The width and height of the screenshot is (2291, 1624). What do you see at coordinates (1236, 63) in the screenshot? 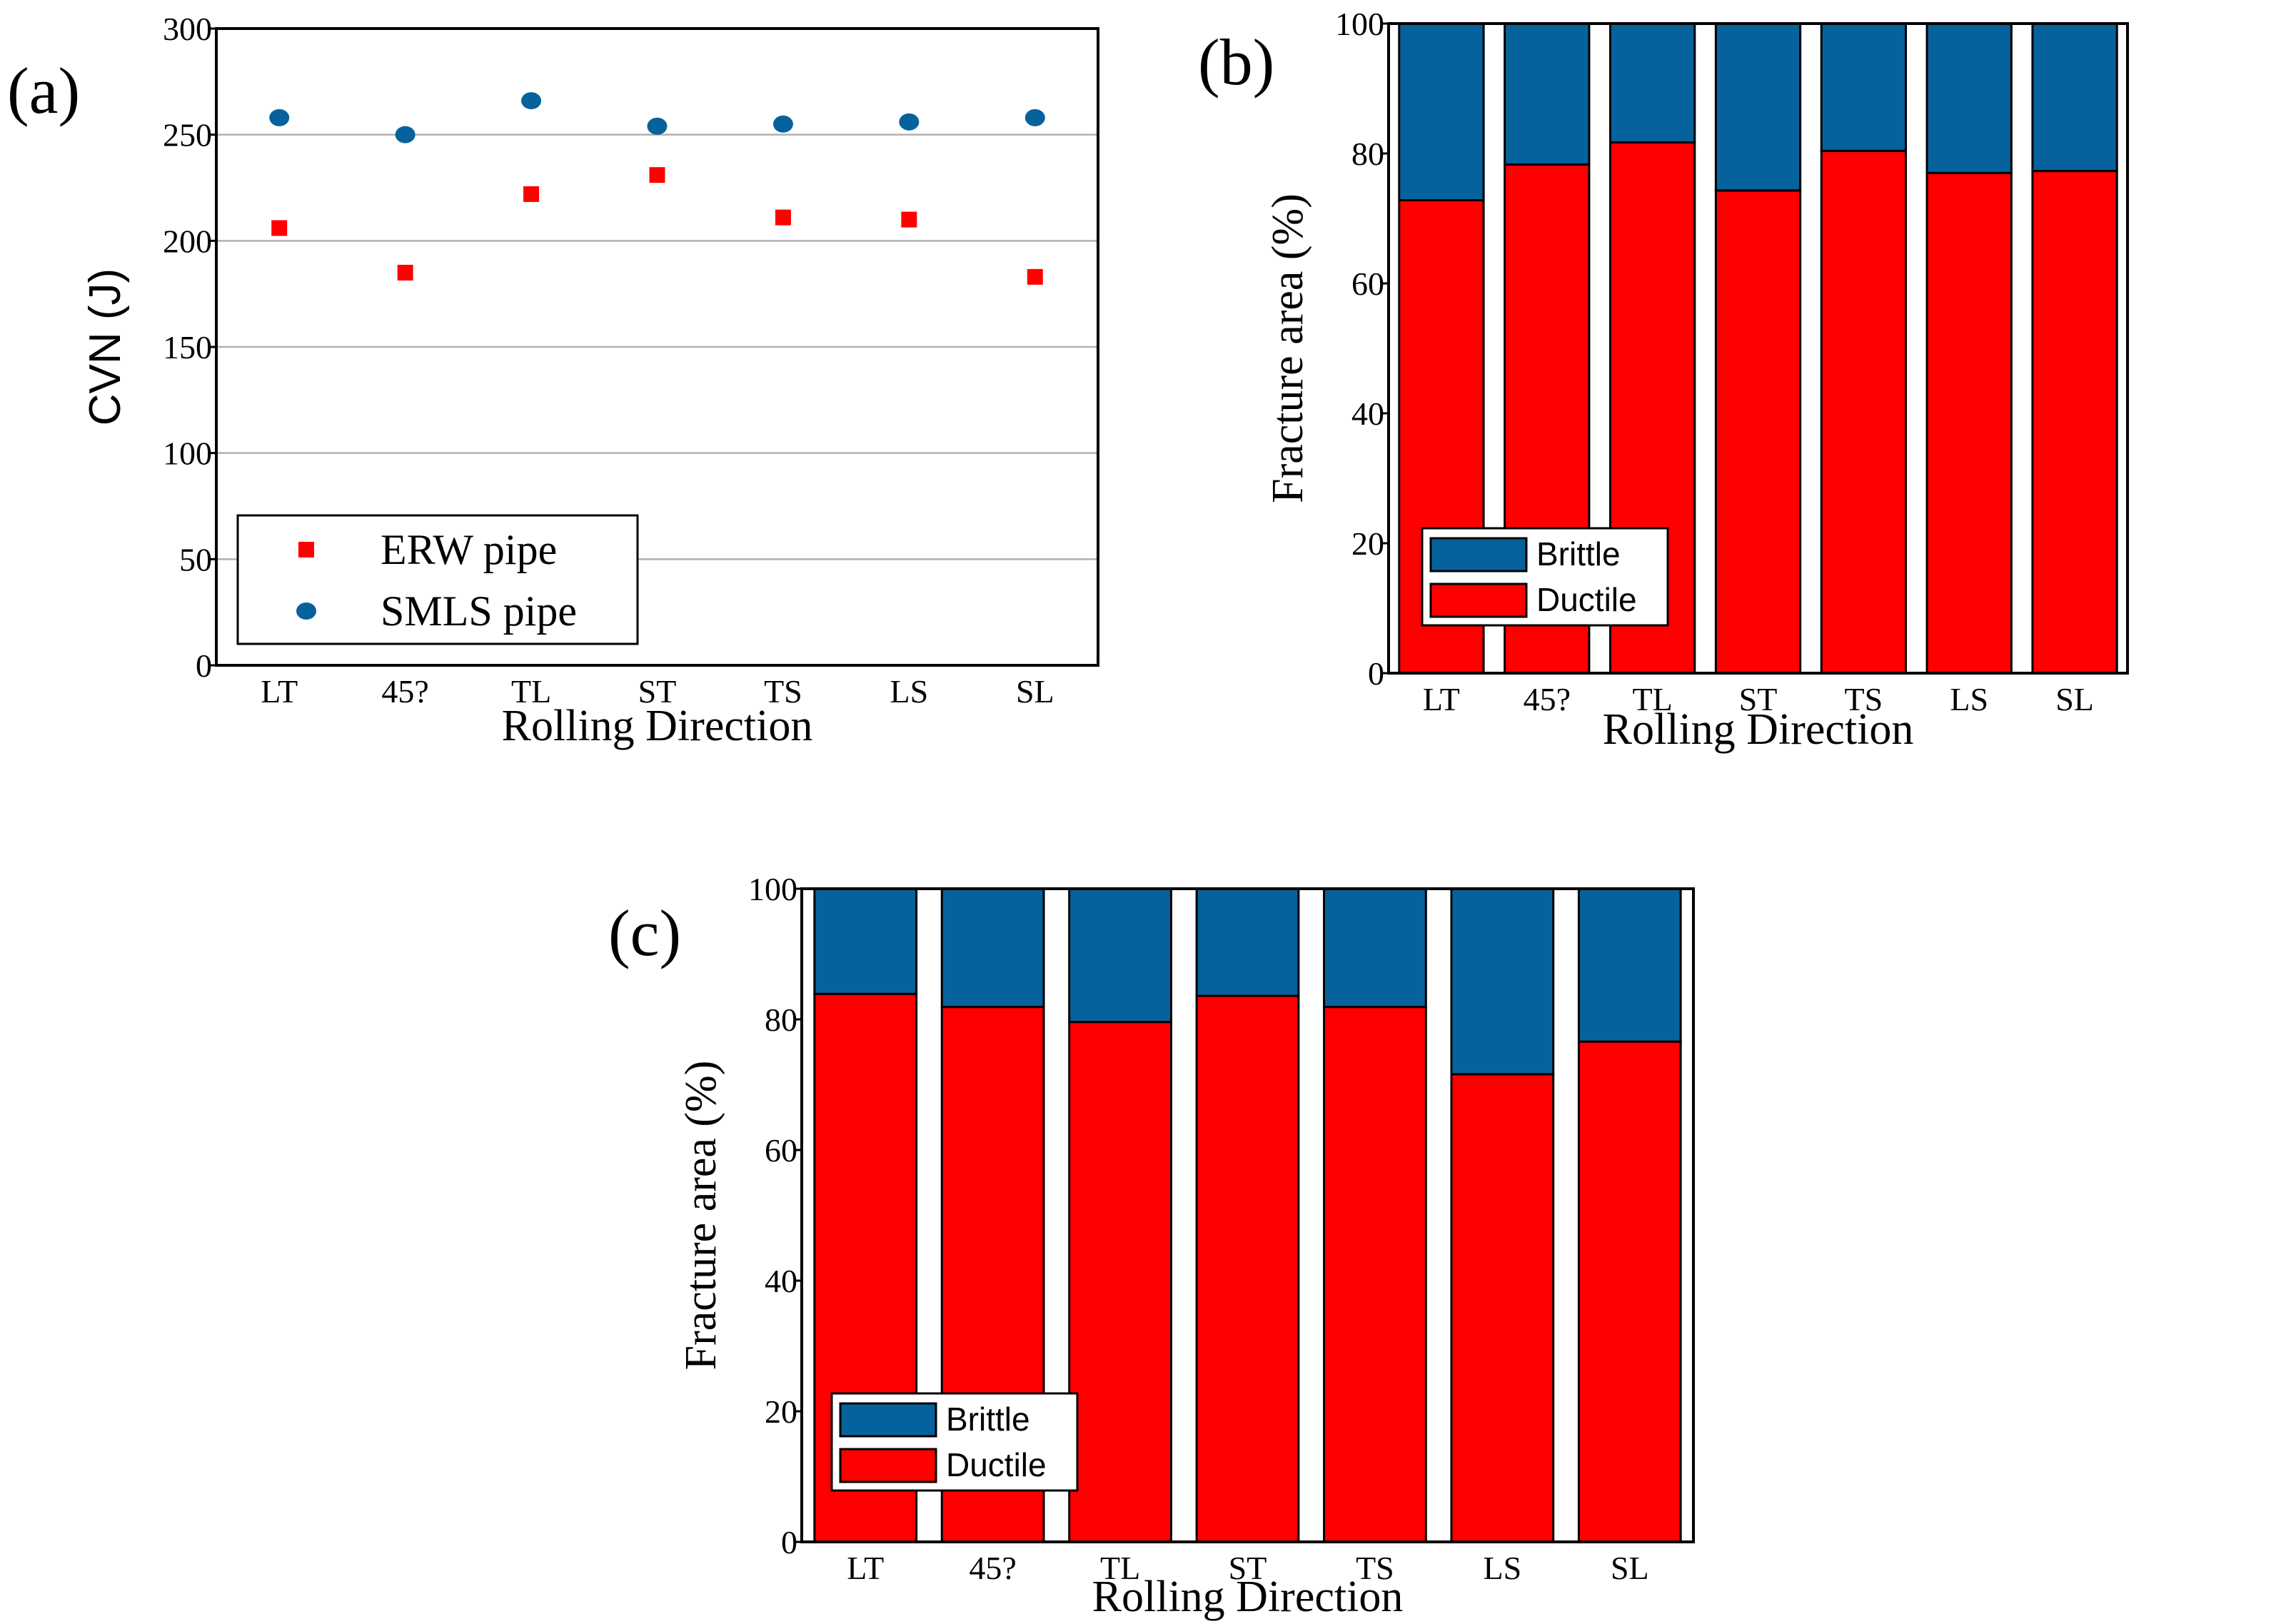
I see `panel-label: (b)` at bounding box center [1236, 63].